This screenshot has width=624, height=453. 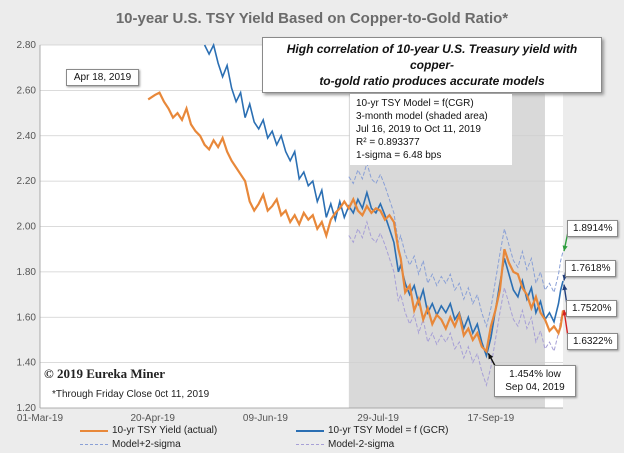 What do you see at coordinates (40, 418) in the screenshot?
I see `x-tick-label: 01-Mar-19` at bounding box center [40, 418].